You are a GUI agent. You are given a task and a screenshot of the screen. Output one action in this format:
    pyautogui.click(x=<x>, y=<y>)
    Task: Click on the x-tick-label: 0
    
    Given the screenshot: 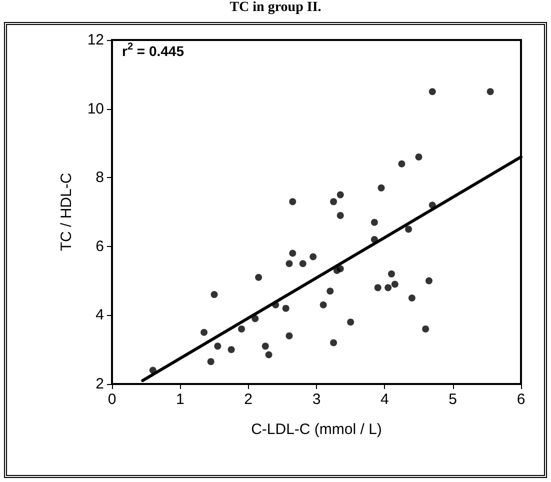 What is the action you would take?
    pyautogui.click(x=112, y=399)
    